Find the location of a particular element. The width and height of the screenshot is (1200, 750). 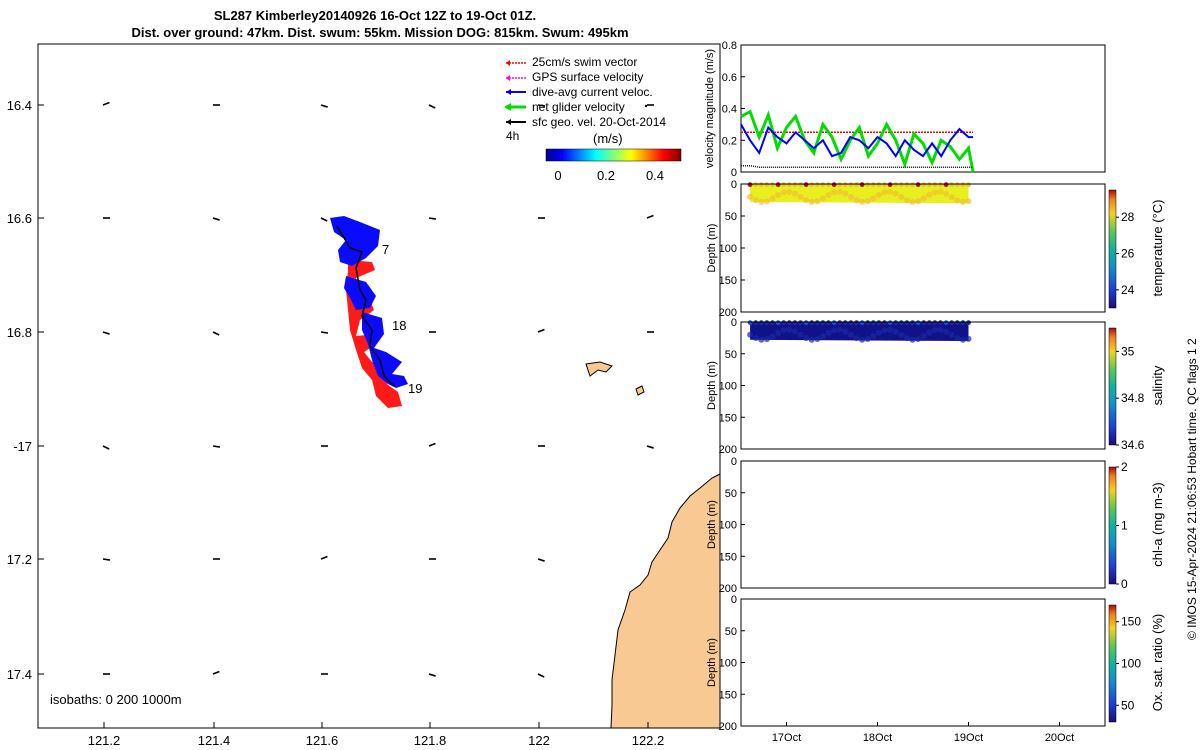

track-label-18: 18 is located at coordinates (399, 325).